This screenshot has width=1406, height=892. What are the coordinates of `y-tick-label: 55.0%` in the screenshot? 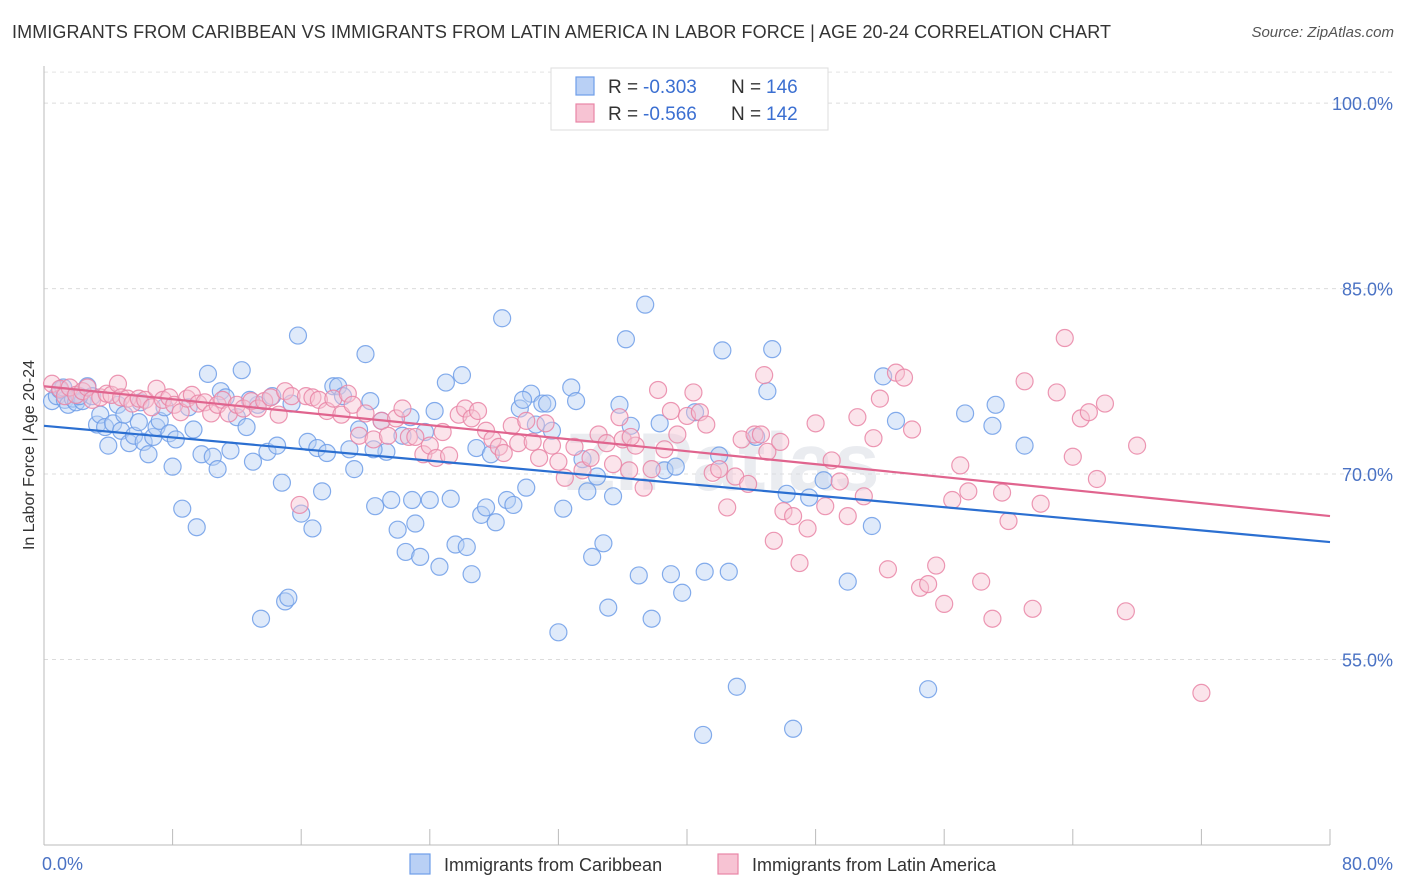 It's located at (1367, 661).